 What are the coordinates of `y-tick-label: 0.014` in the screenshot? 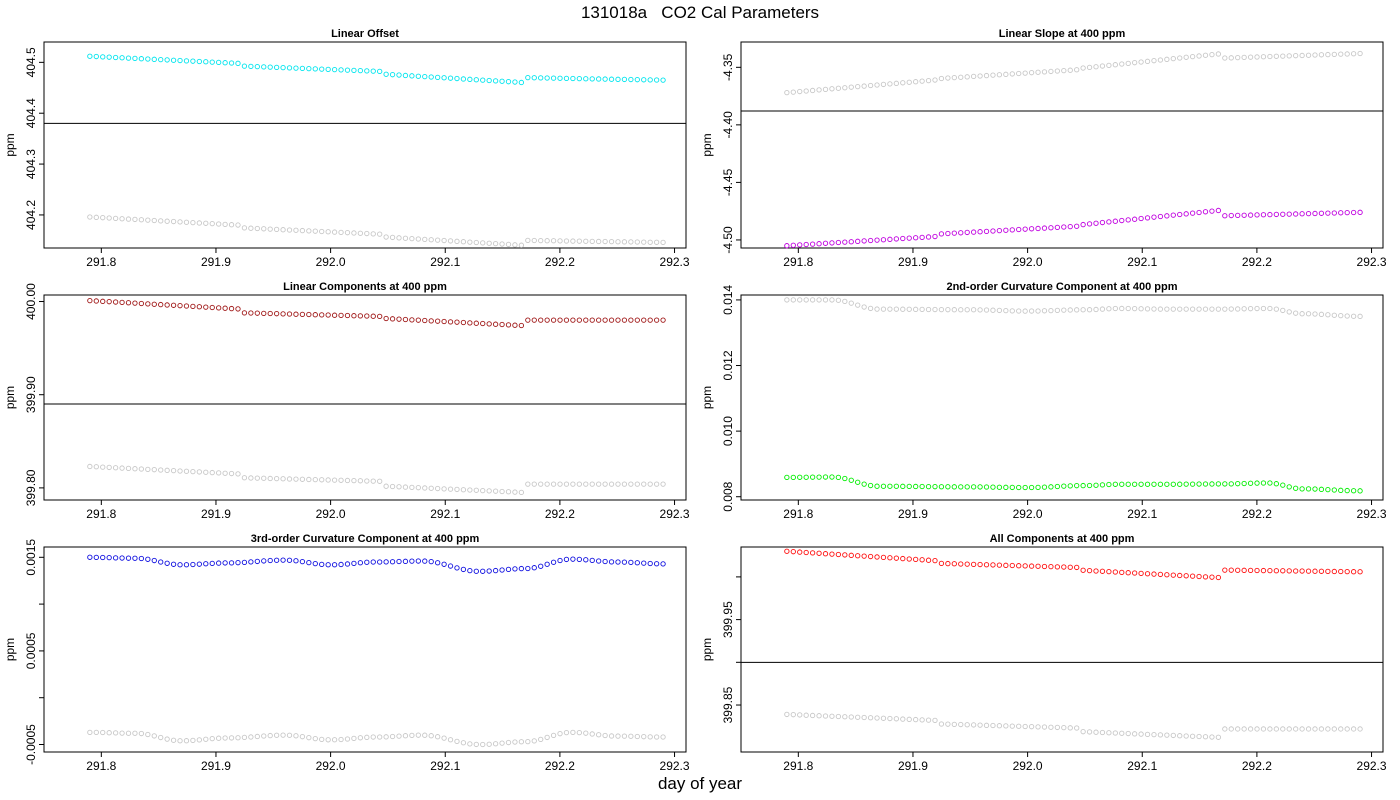 It's located at (728, 300).